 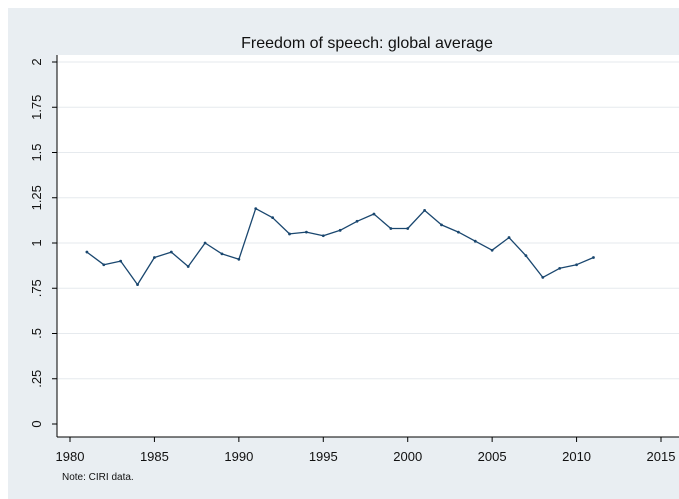 What do you see at coordinates (70, 456) in the screenshot?
I see `x-tick-label: 1980` at bounding box center [70, 456].